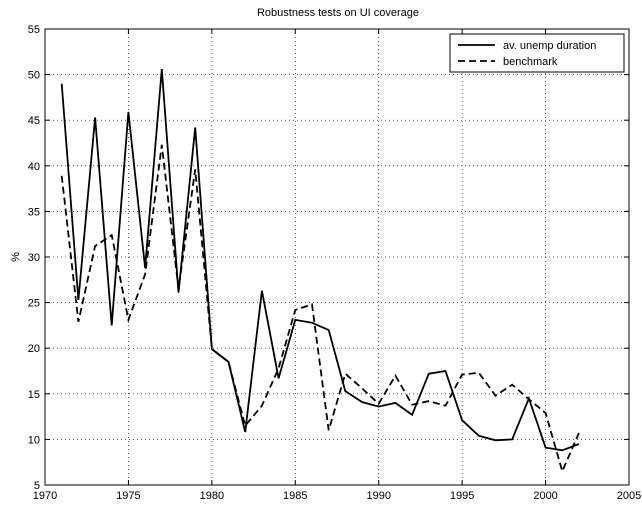  Describe the element at coordinates (128, 496) in the screenshot. I see `x-tick-label: 1975` at that location.